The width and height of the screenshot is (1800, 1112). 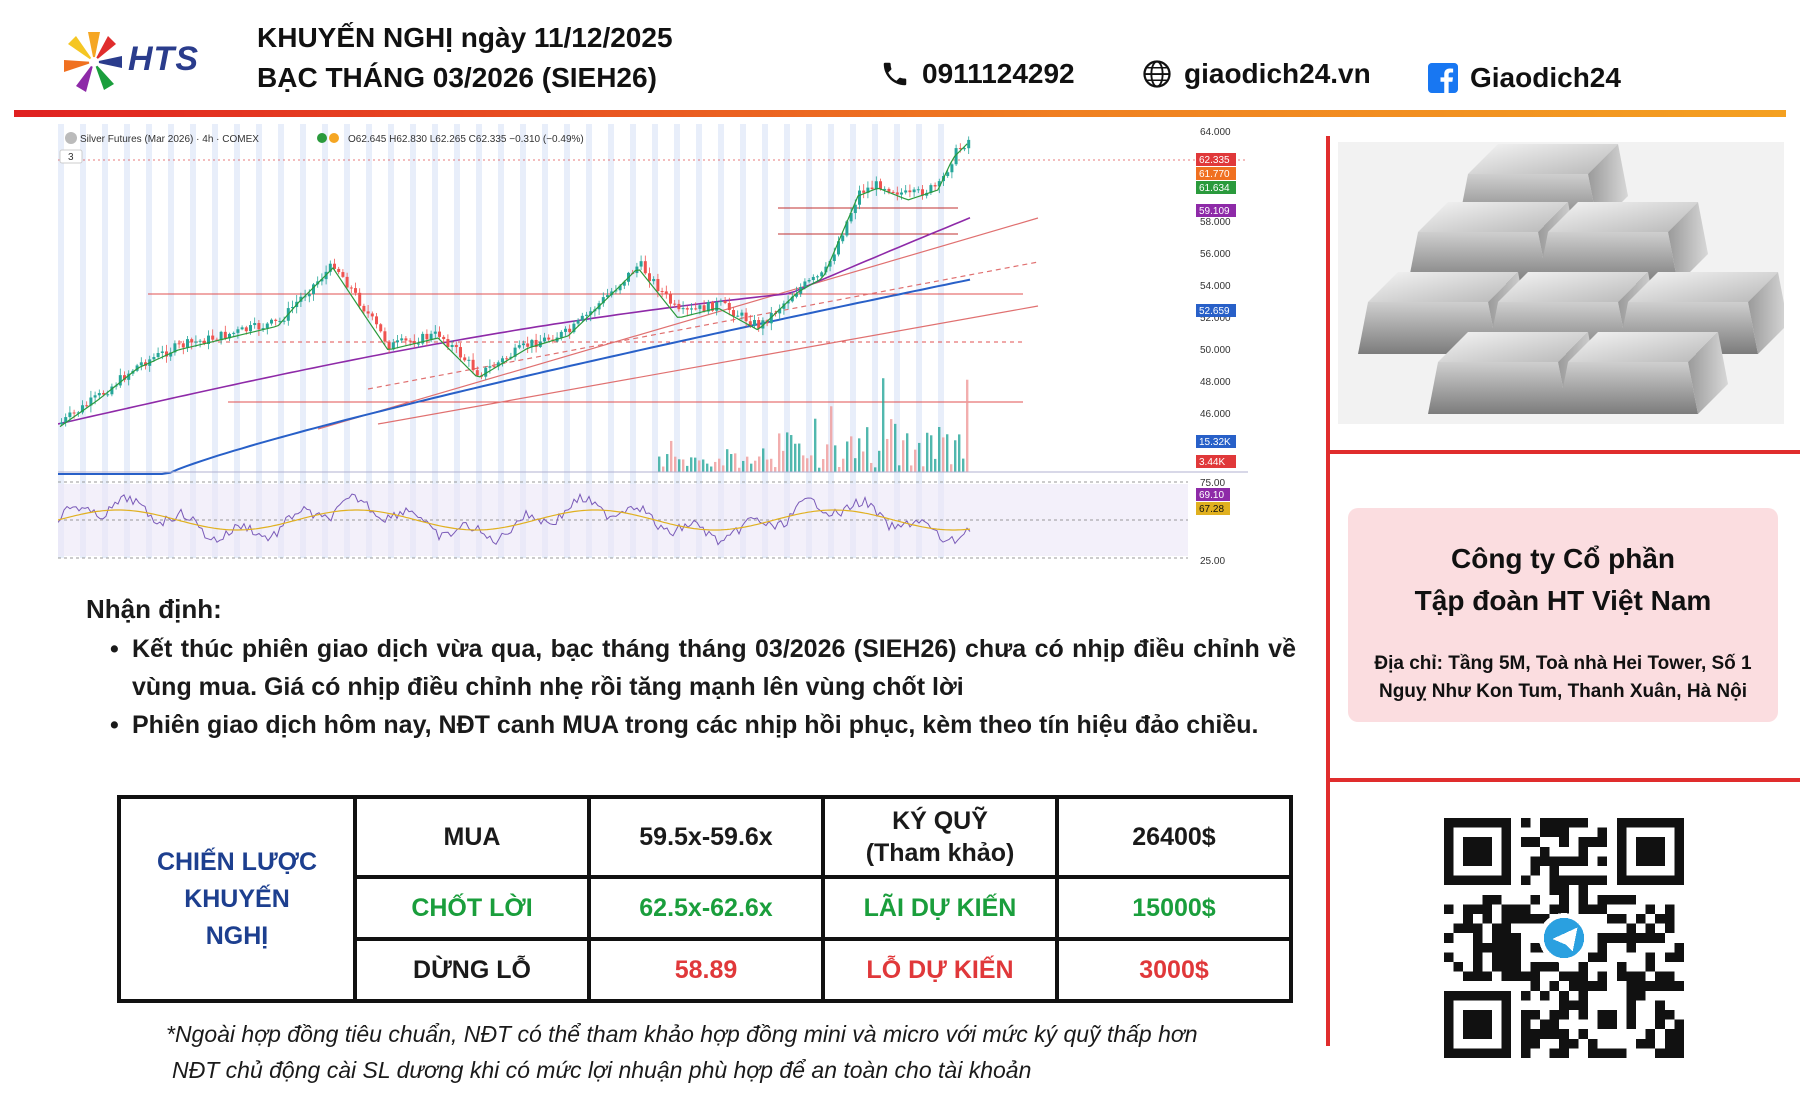 What do you see at coordinates (1215, 382) in the screenshot?
I see `price-tick: 48.000` at bounding box center [1215, 382].